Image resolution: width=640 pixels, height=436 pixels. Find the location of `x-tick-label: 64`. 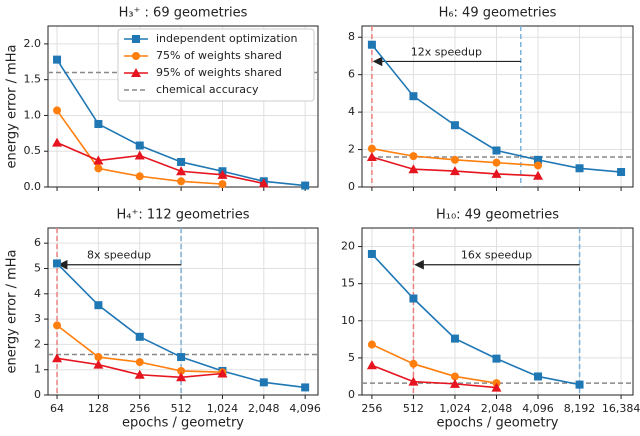

x-tick-label: 64 is located at coordinates (57, 408).